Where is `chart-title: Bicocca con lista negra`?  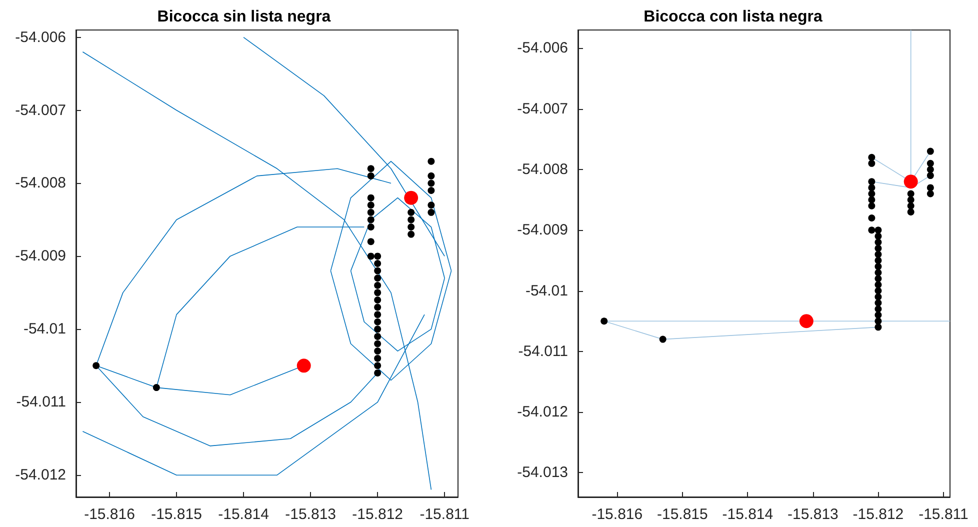 chart-title: Bicocca con lista negra is located at coordinates (733, 17).